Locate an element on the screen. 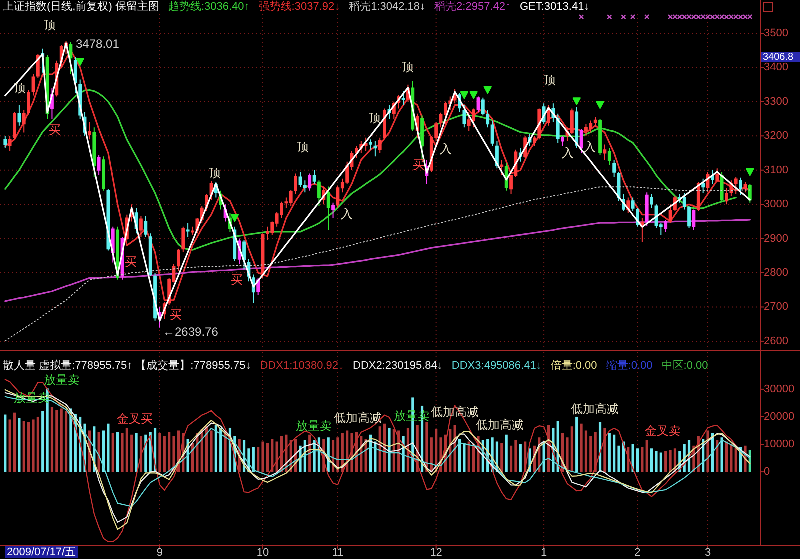 Image resolution: width=800 pixels, height=559 pixels. x-tick-label: 9 is located at coordinates (160, 553).